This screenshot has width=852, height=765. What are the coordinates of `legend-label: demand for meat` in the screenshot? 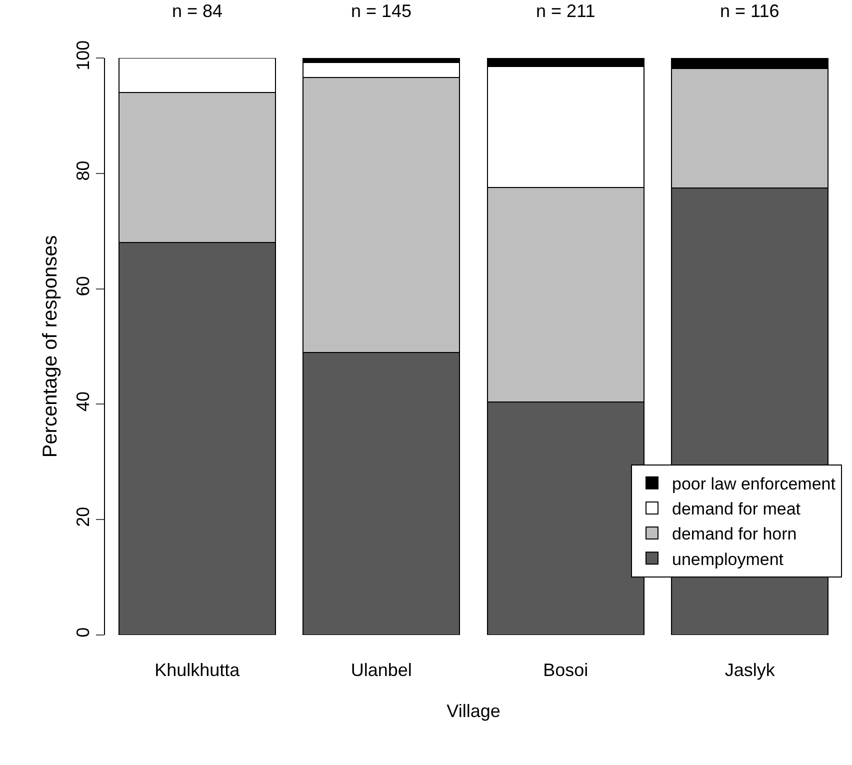 It's located at (736, 509).